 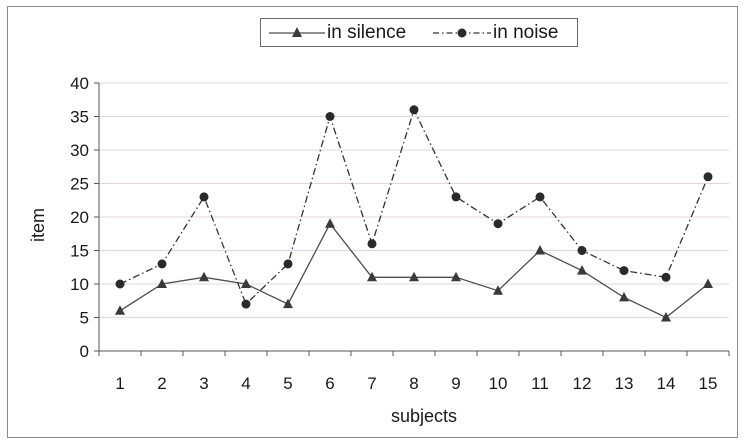 I want to click on y-tick-label: 35, so click(x=79, y=117).